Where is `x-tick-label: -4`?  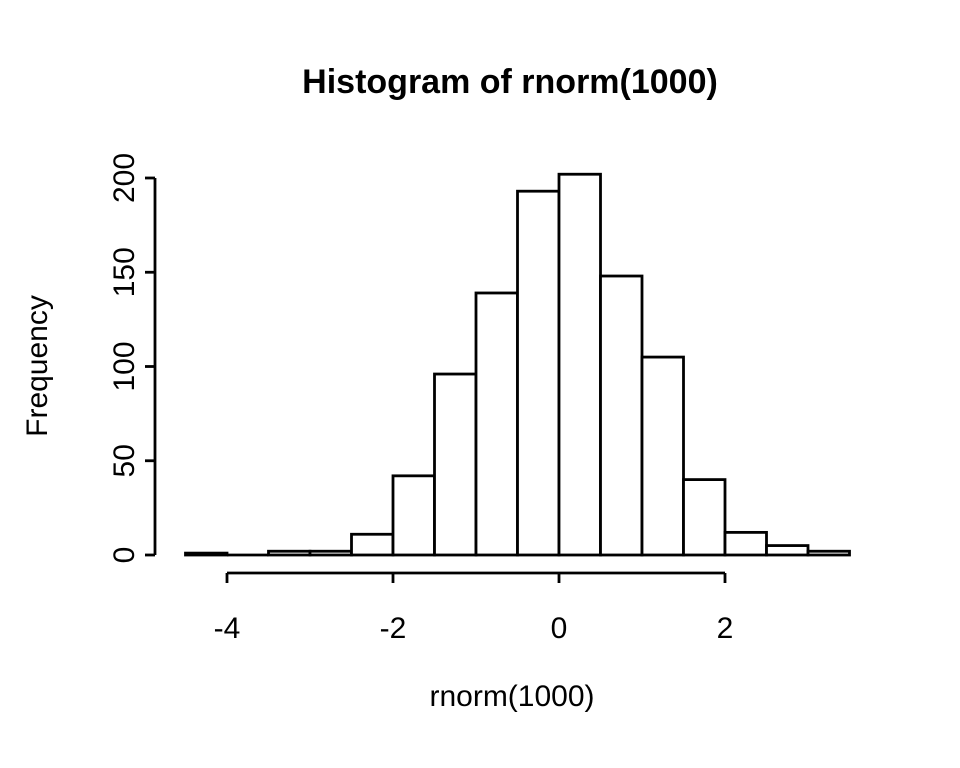 x-tick-label: -4 is located at coordinates (227, 628).